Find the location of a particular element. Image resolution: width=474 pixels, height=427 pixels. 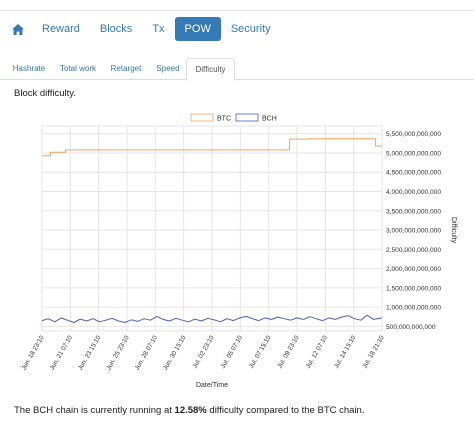

y-tick-label: 1,500,000,000,000 is located at coordinates (413, 288).